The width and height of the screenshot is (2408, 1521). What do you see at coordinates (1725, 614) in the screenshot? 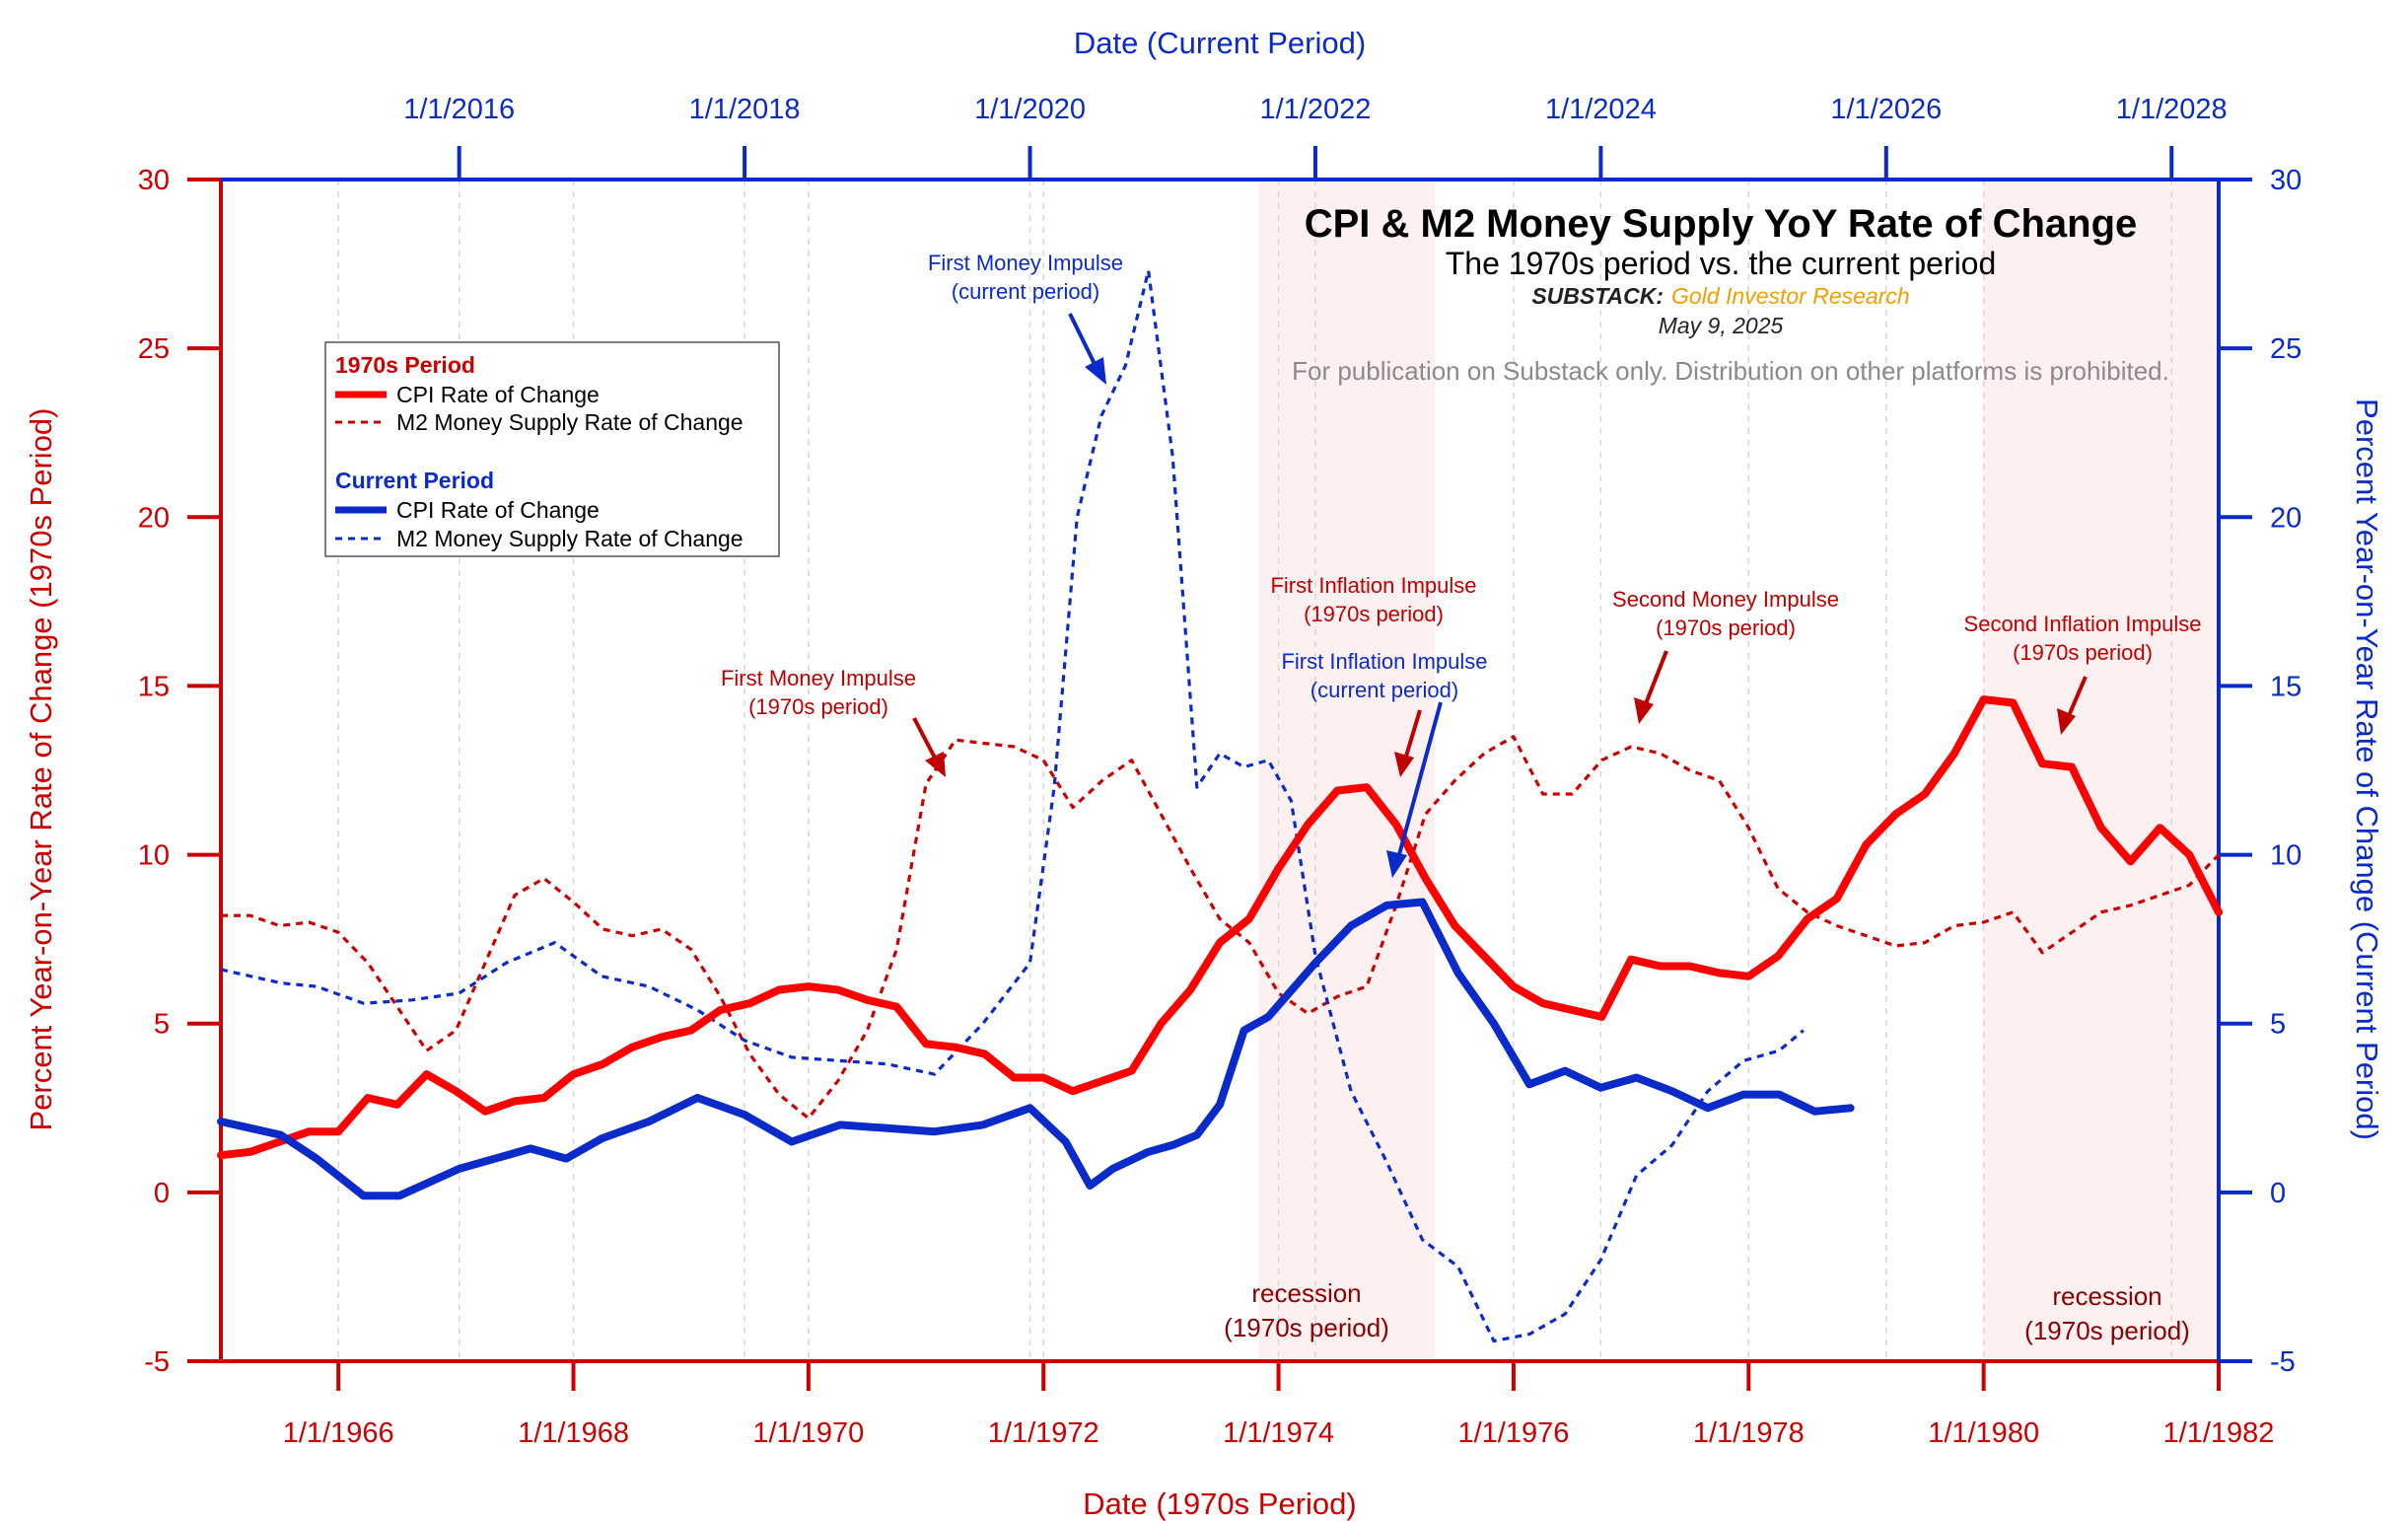
I see `svg-text:Second Money Impulse(1970s per: Second Money Impulse (1970s period)` at bounding box center [1725, 614].